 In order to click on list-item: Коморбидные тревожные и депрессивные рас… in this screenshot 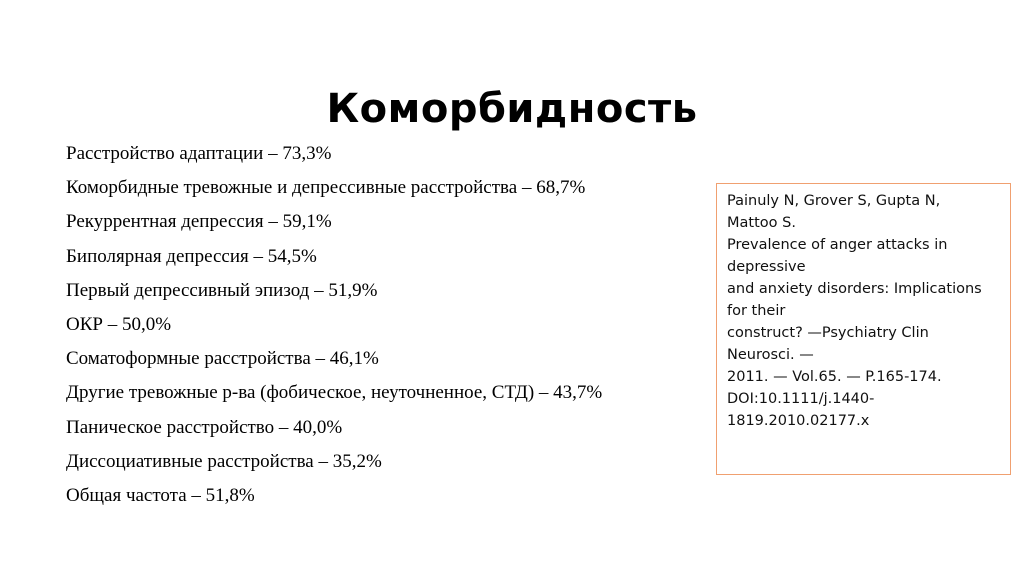, I will do `click(326, 188)`.